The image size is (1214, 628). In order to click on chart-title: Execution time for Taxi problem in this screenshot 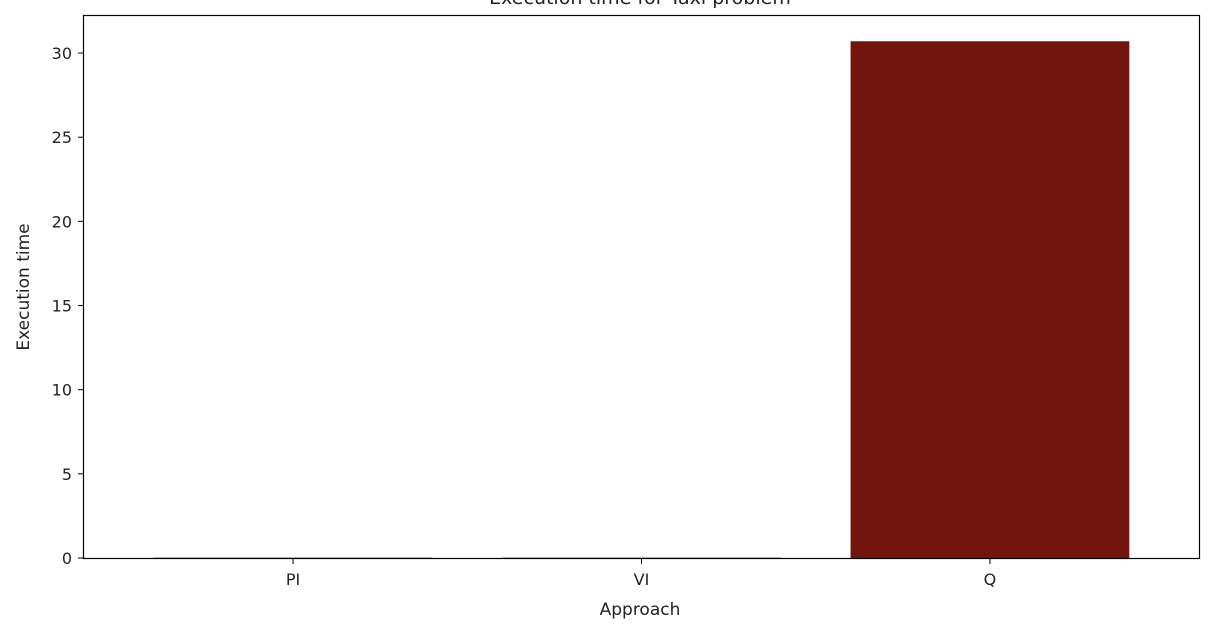, I will do `click(640, 4)`.